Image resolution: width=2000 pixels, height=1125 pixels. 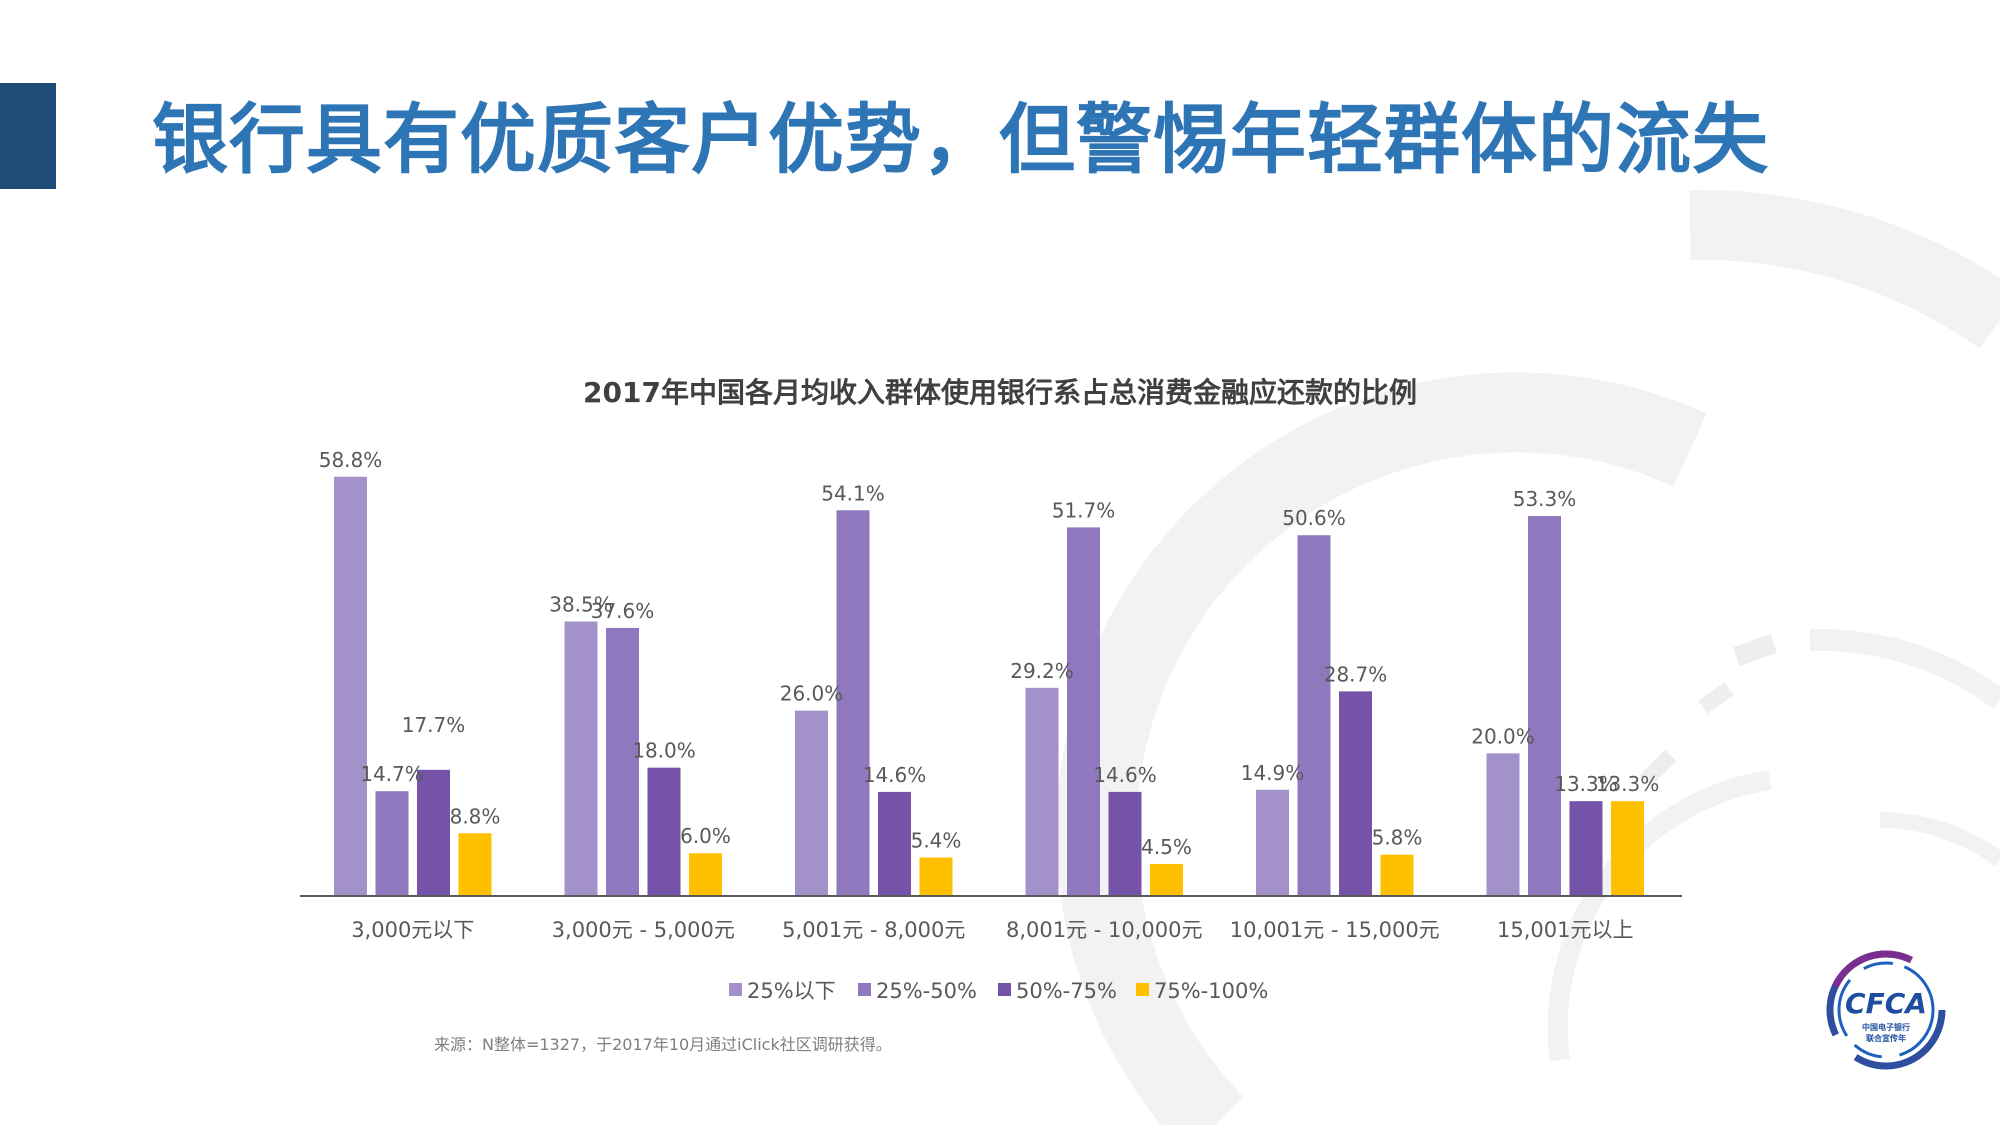 What do you see at coordinates (873, 930) in the screenshot?
I see `category-label-2: 5,001元 - 8,000元` at bounding box center [873, 930].